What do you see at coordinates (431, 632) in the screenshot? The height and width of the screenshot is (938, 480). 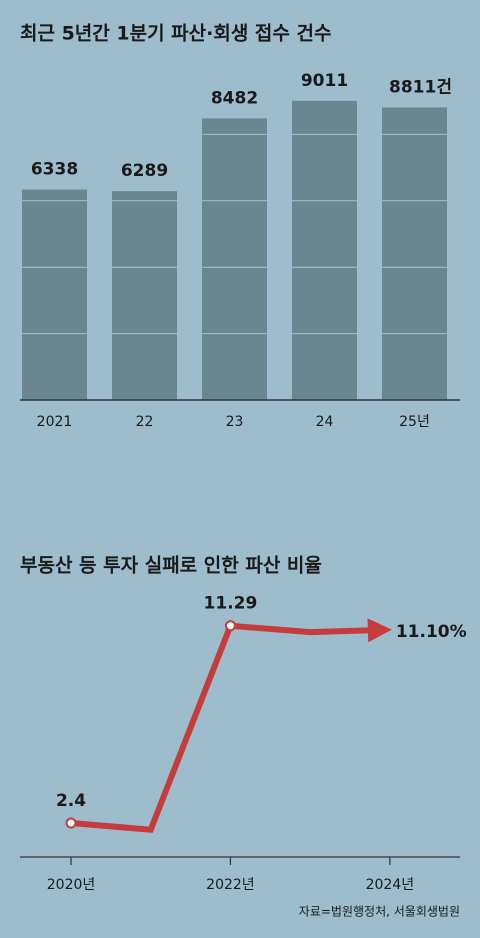 I see `value-label: 11.10%` at bounding box center [431, 632].